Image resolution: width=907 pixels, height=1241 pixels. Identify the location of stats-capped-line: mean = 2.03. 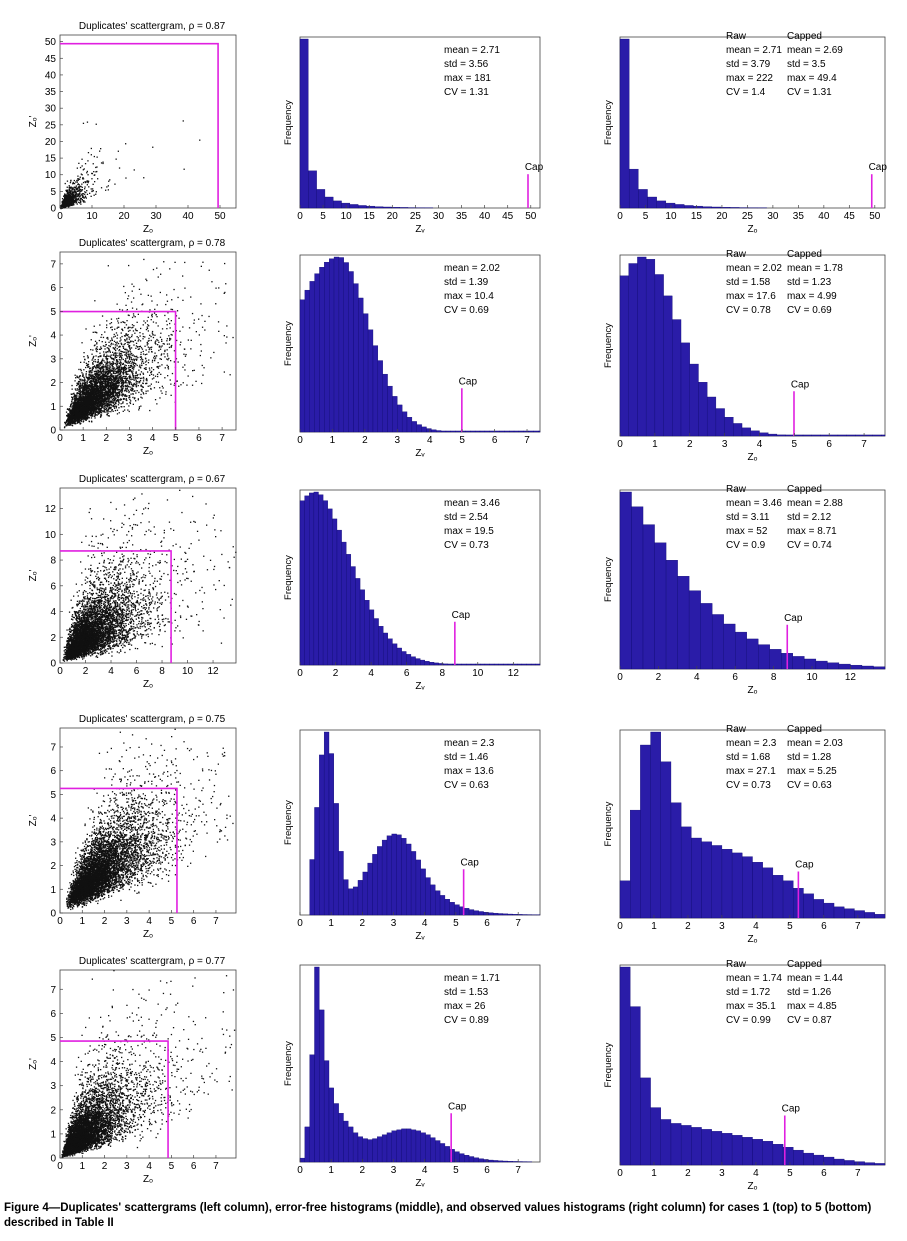
(815, 743).